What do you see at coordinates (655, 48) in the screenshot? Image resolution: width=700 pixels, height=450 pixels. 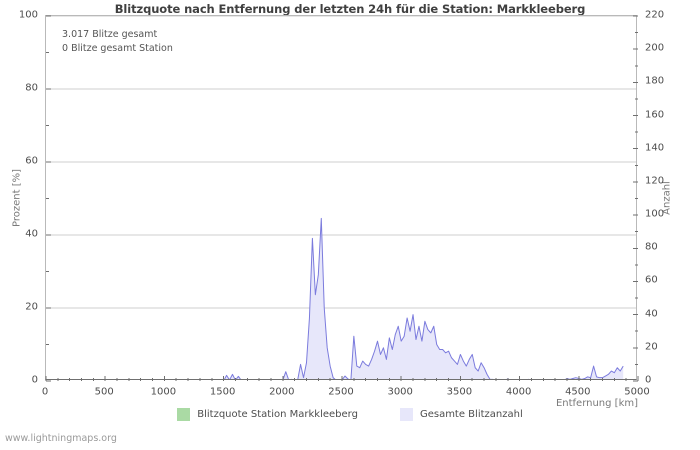 I see `y-tick-label-right: 200` at bounding box center [655, 48].